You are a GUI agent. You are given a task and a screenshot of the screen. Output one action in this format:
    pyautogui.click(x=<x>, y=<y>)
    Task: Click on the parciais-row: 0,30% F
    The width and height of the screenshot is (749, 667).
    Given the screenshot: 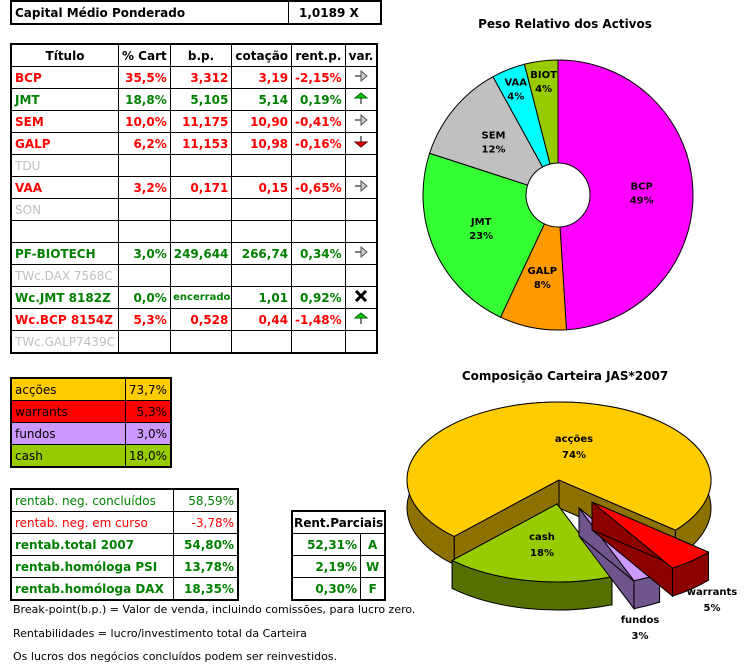 What is the action you would take?
    pyautogui.click(x=338, y=589)
    